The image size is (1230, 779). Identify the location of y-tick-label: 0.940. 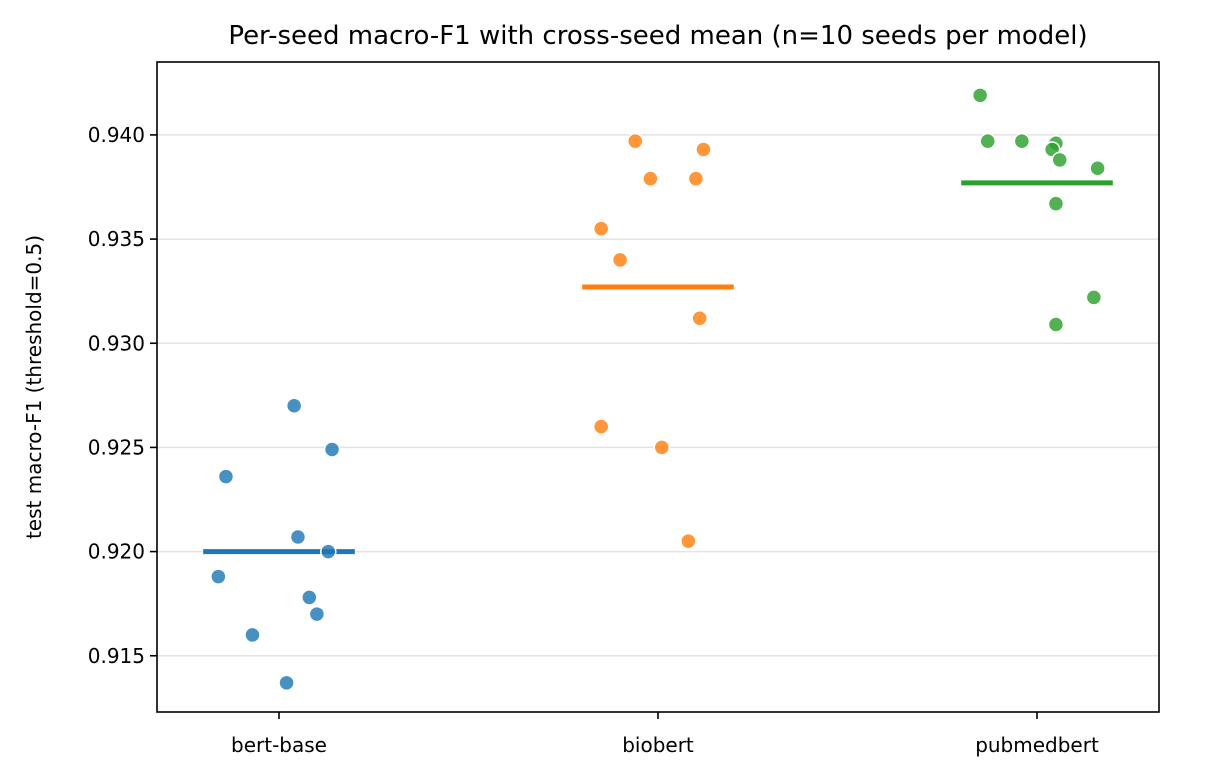
(116, 135).